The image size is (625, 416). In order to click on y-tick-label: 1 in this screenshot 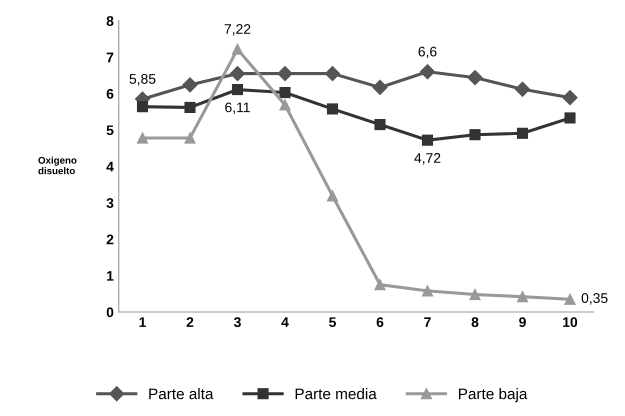, I will do `click(110, 276)`.